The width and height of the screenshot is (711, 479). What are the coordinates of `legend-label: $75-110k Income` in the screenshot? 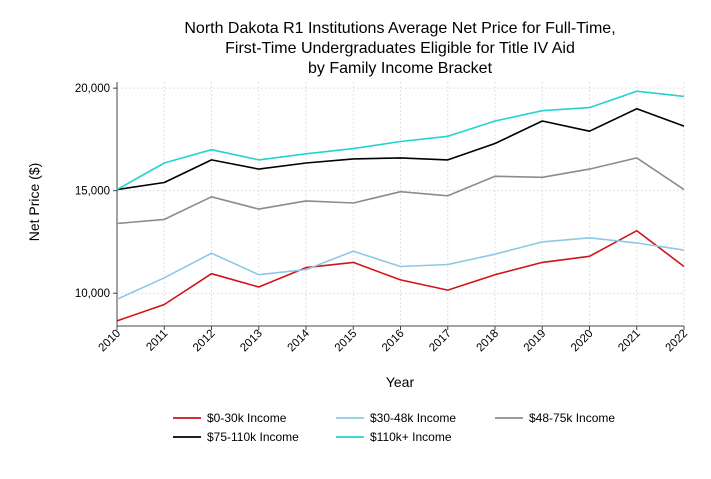 It's located at (253, 437).